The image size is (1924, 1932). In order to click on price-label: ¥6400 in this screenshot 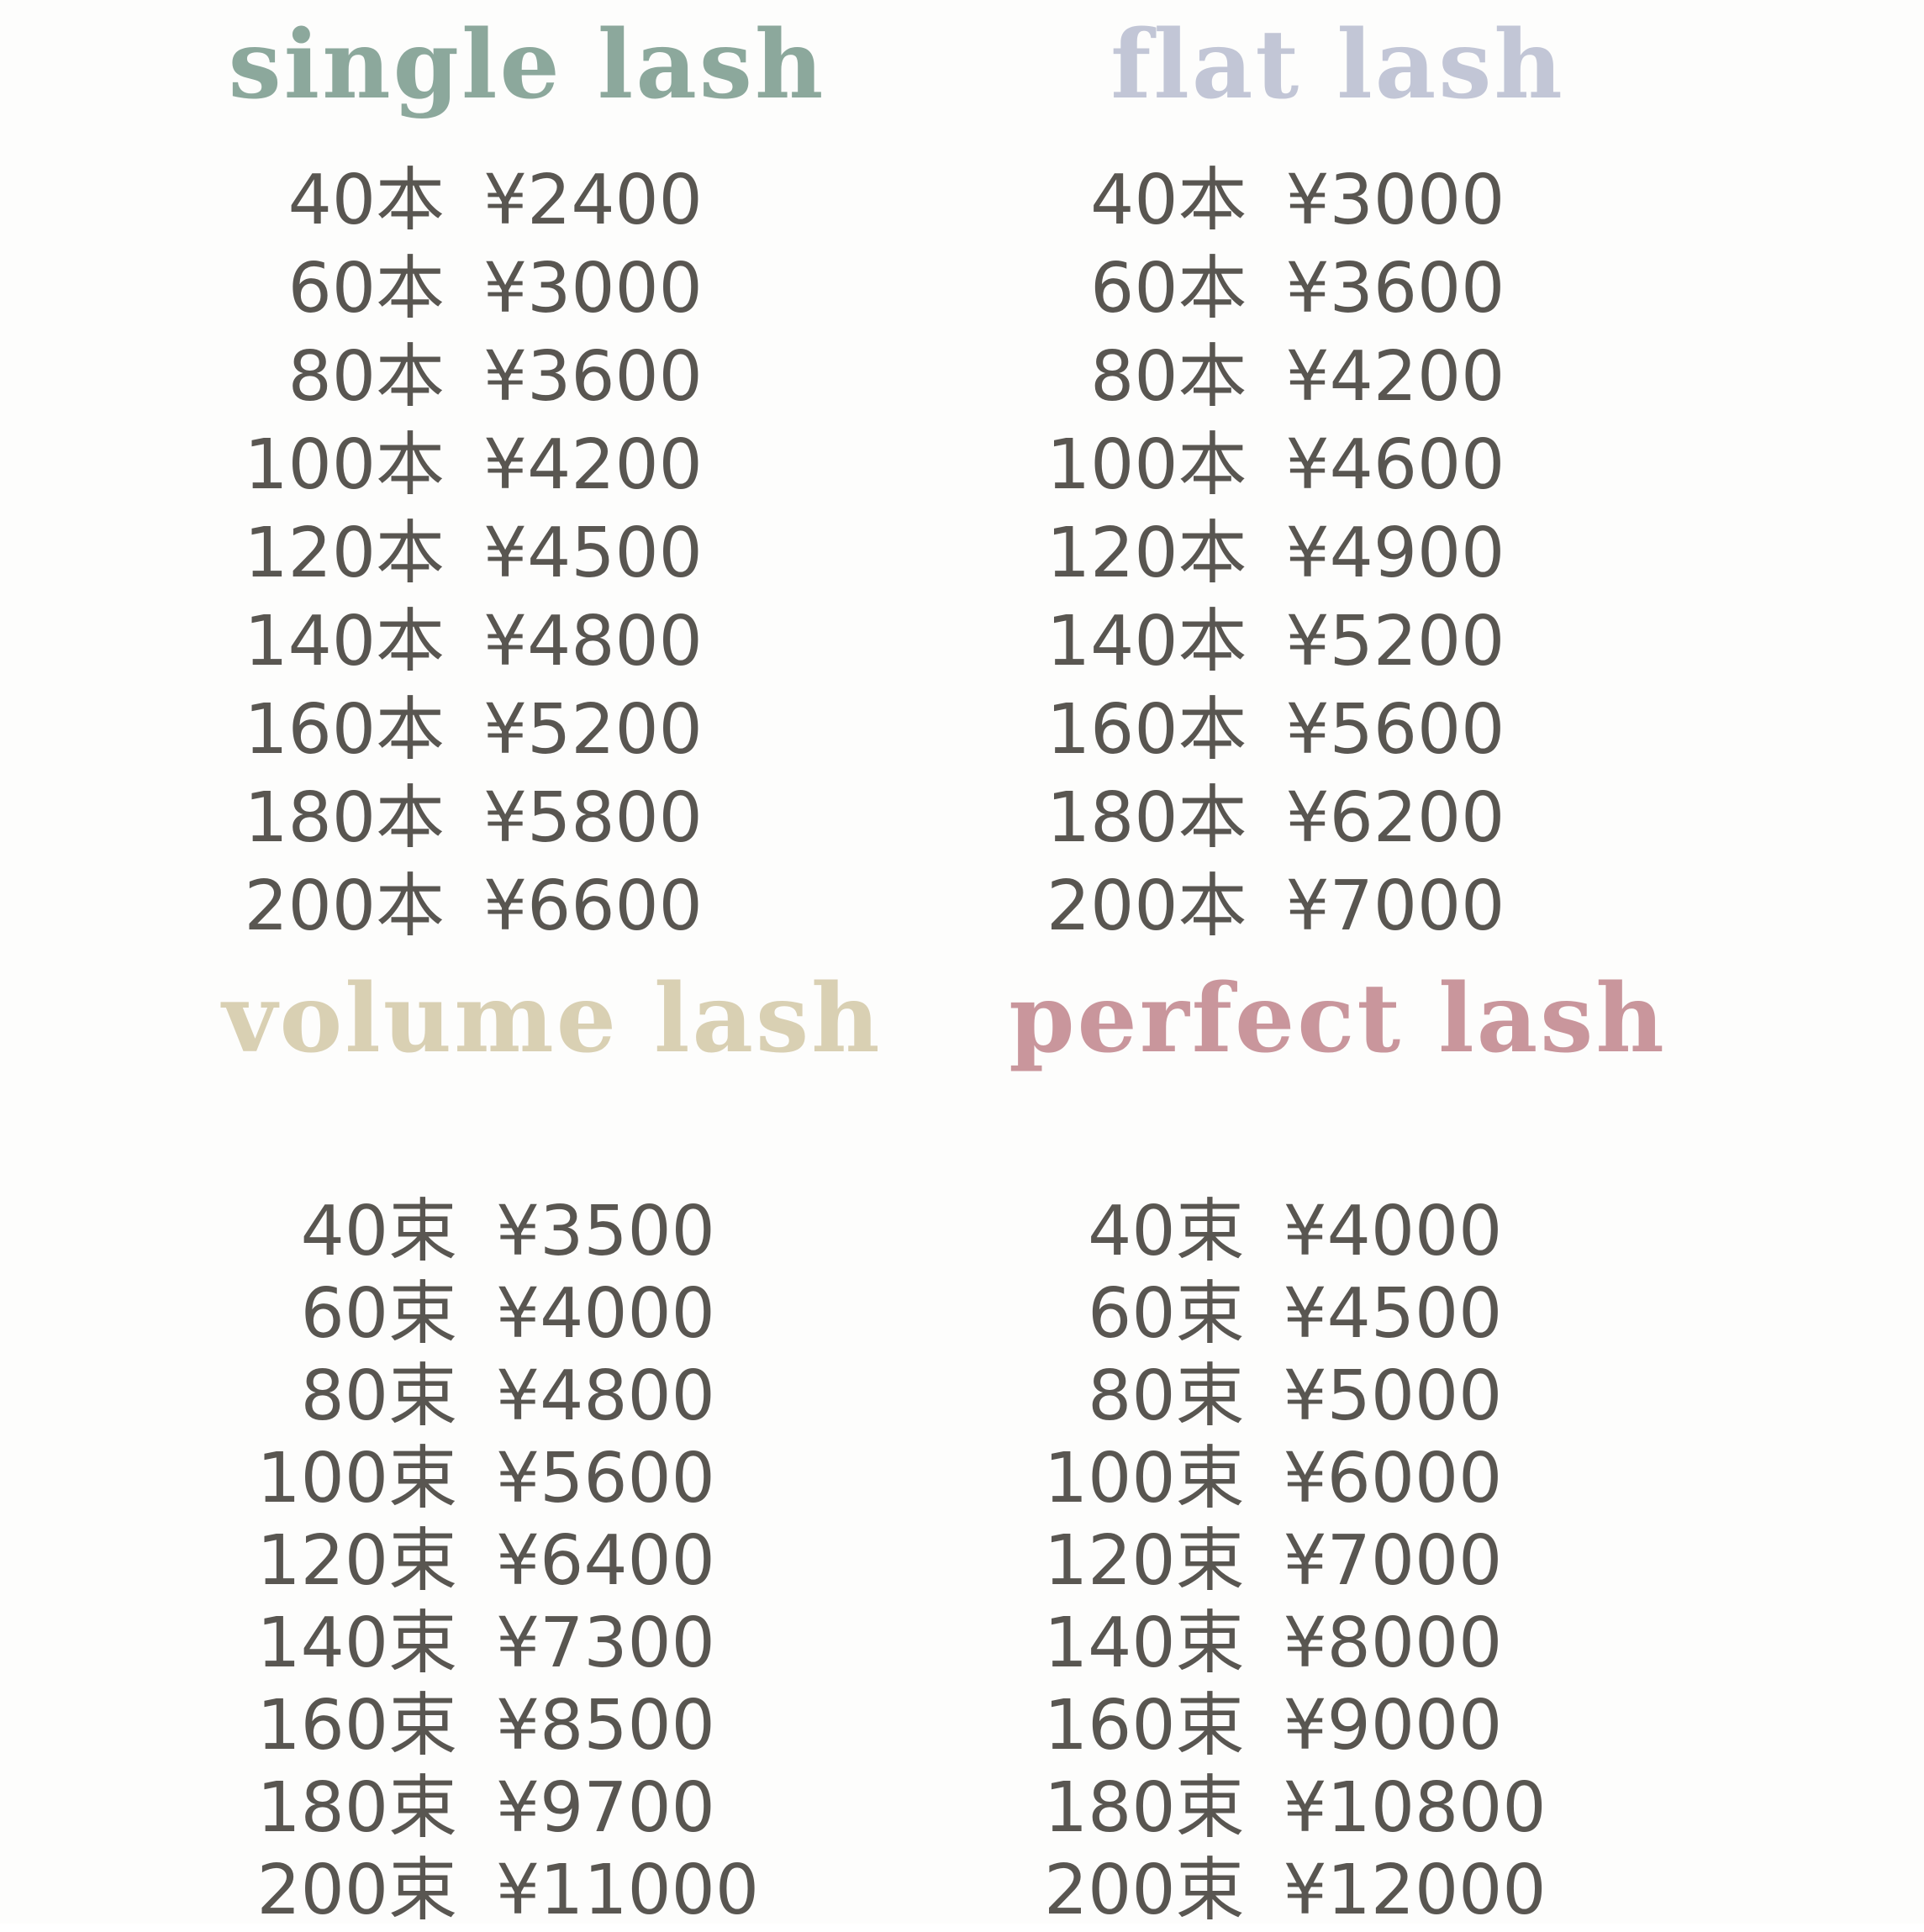, I will do `click(605, 1561)`.